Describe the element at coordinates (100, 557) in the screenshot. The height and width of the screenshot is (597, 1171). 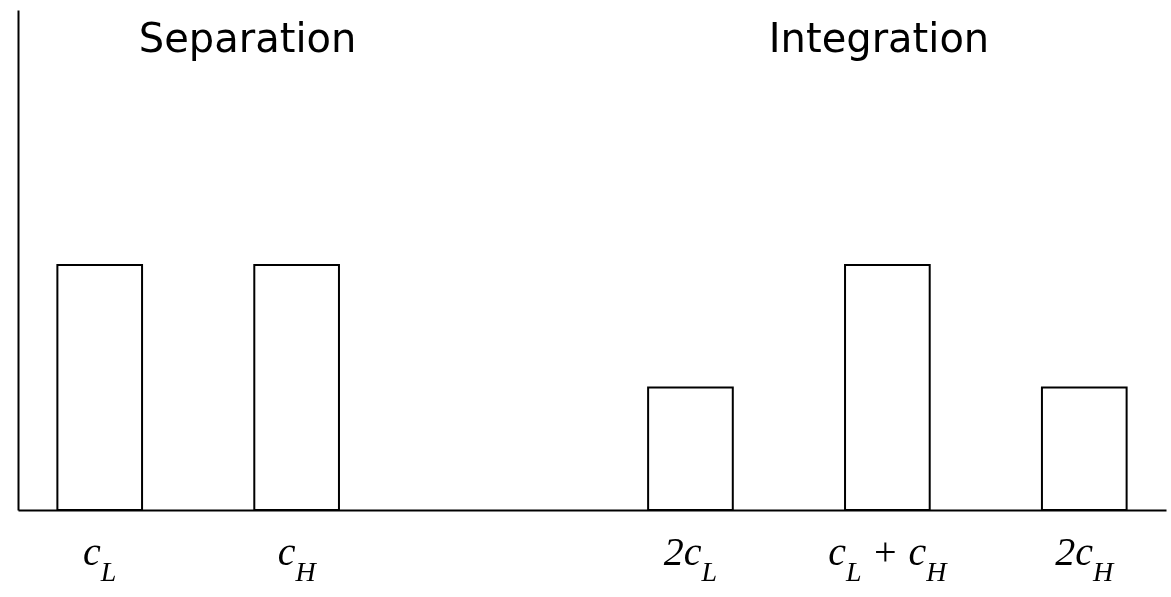
I see `x-tick-label: c$_{L}$` at that location.